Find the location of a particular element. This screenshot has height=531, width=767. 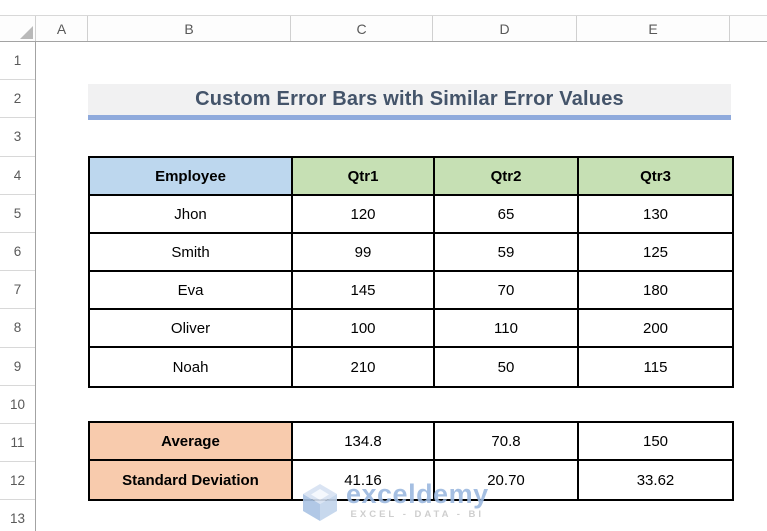

cell-value: 100 is located at coordinates (364, 329).